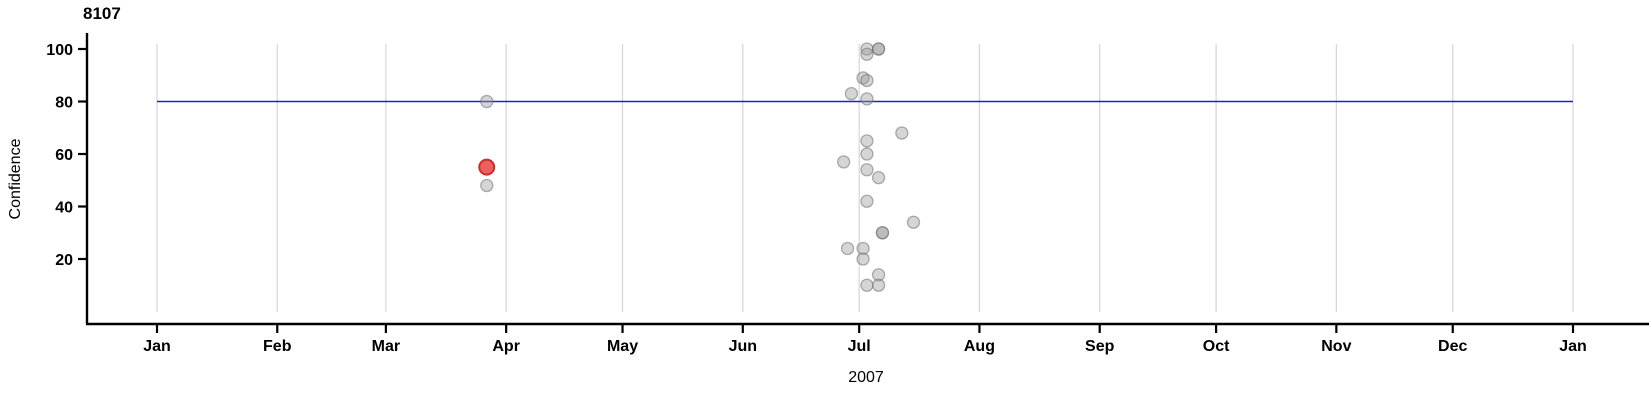 This screenshot has height=400, width=1650. I want to click on x-tick-label: Nov, so click(1336, 346).